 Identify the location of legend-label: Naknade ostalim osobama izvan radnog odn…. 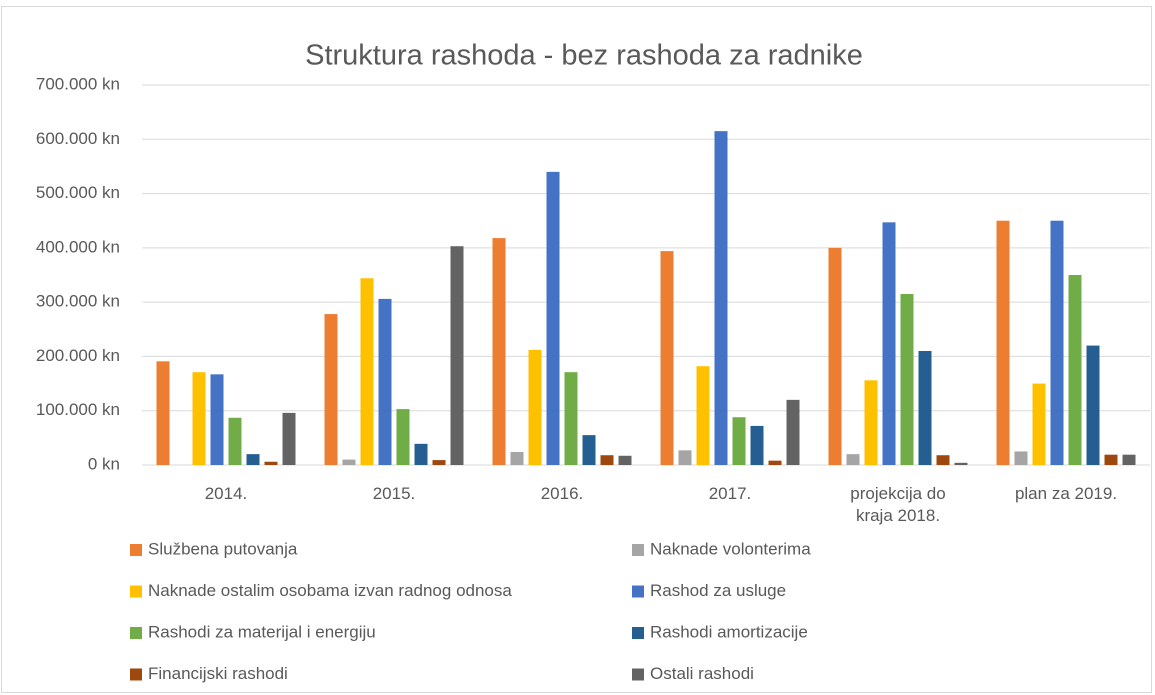
(330, 590).